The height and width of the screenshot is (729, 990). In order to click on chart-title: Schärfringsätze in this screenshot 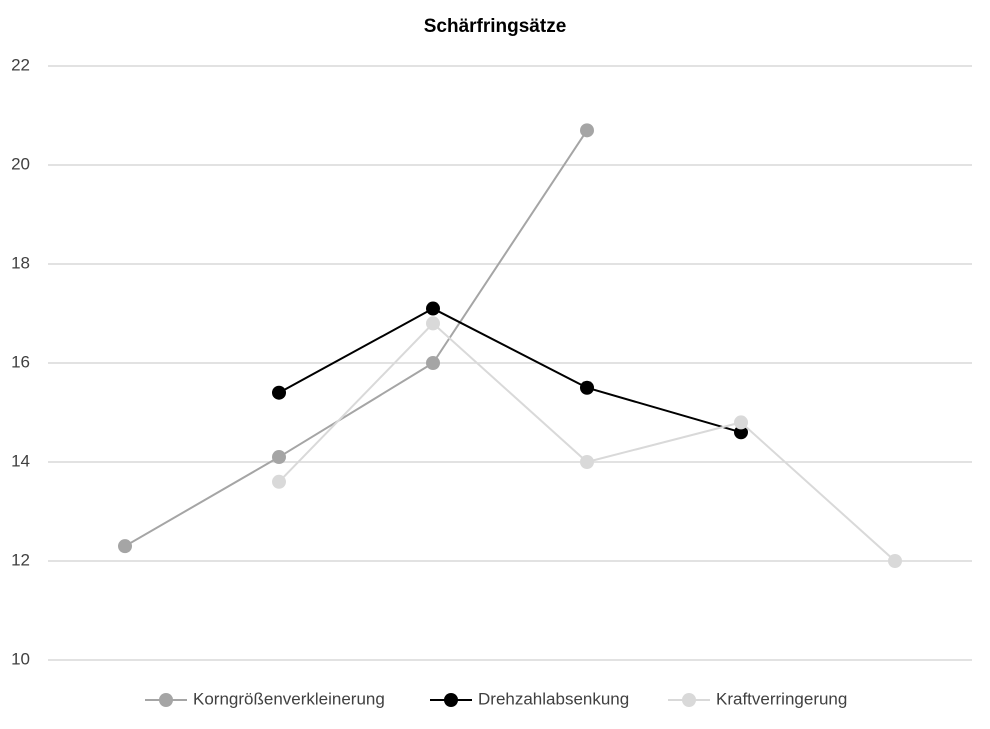, I will do `click(495, 26)`.